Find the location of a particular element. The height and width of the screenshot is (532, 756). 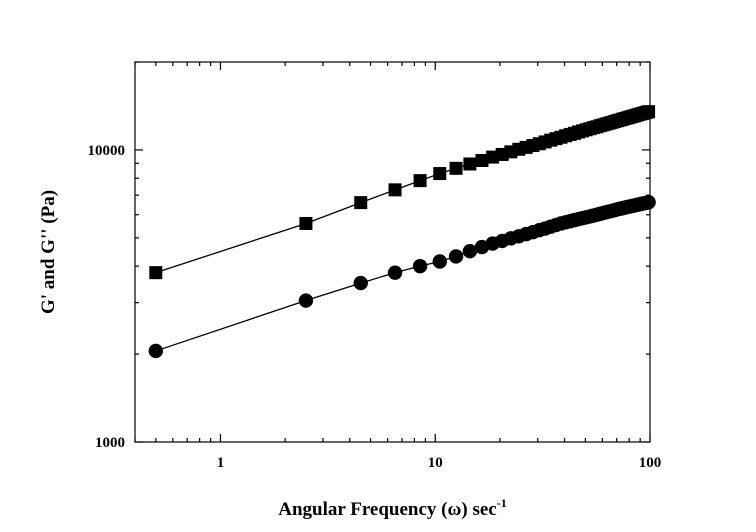

x-tick-label: 10 is located at coordinates (435, 463).